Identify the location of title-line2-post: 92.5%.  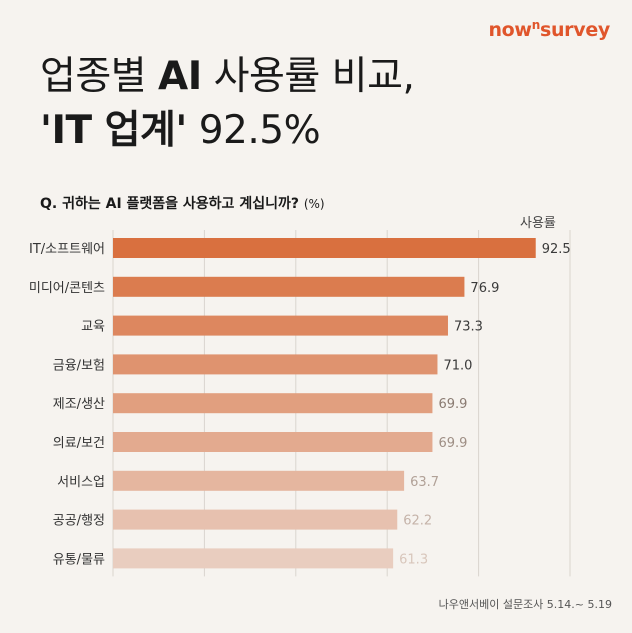
(253, 130).